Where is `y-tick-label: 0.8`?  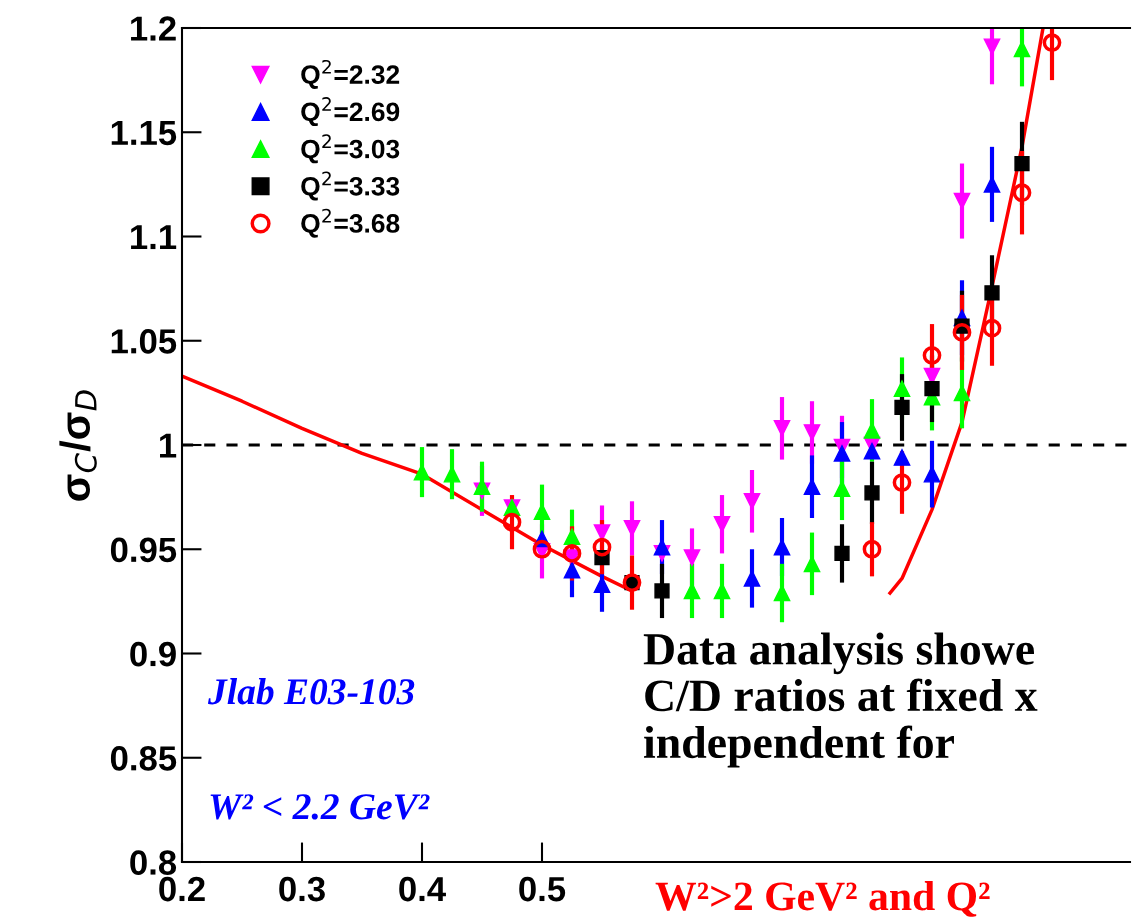
y-tick-label: 0.8 is located at coordinates (153, 862).